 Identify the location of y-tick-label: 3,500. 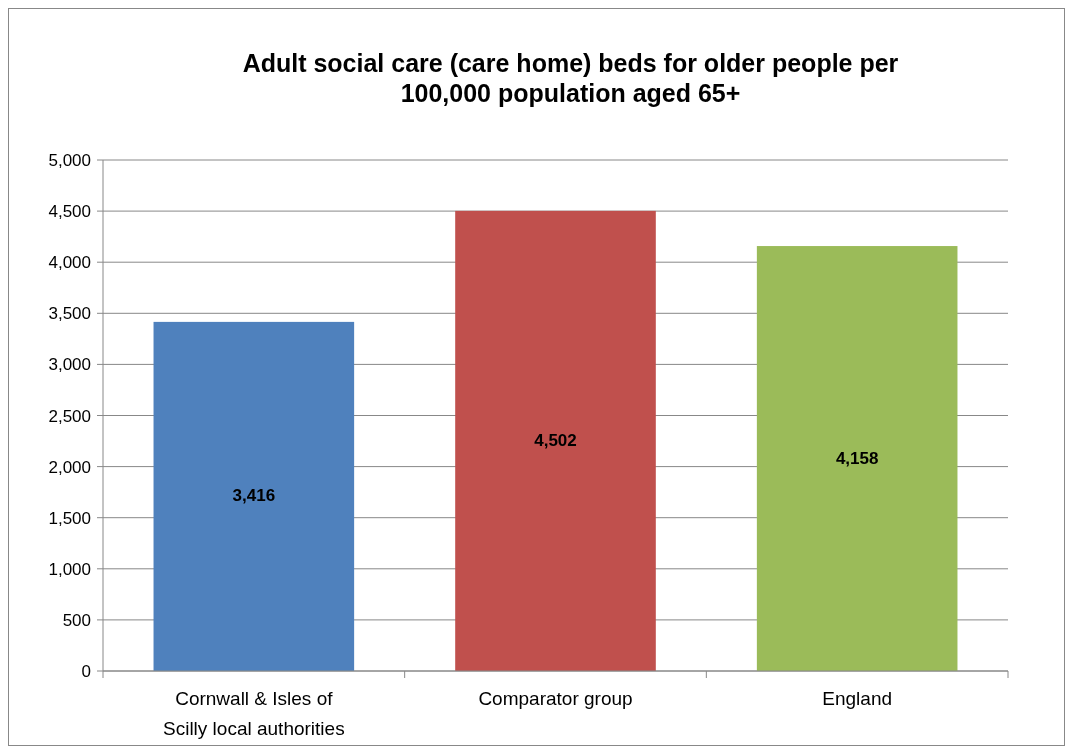
(69, 314).